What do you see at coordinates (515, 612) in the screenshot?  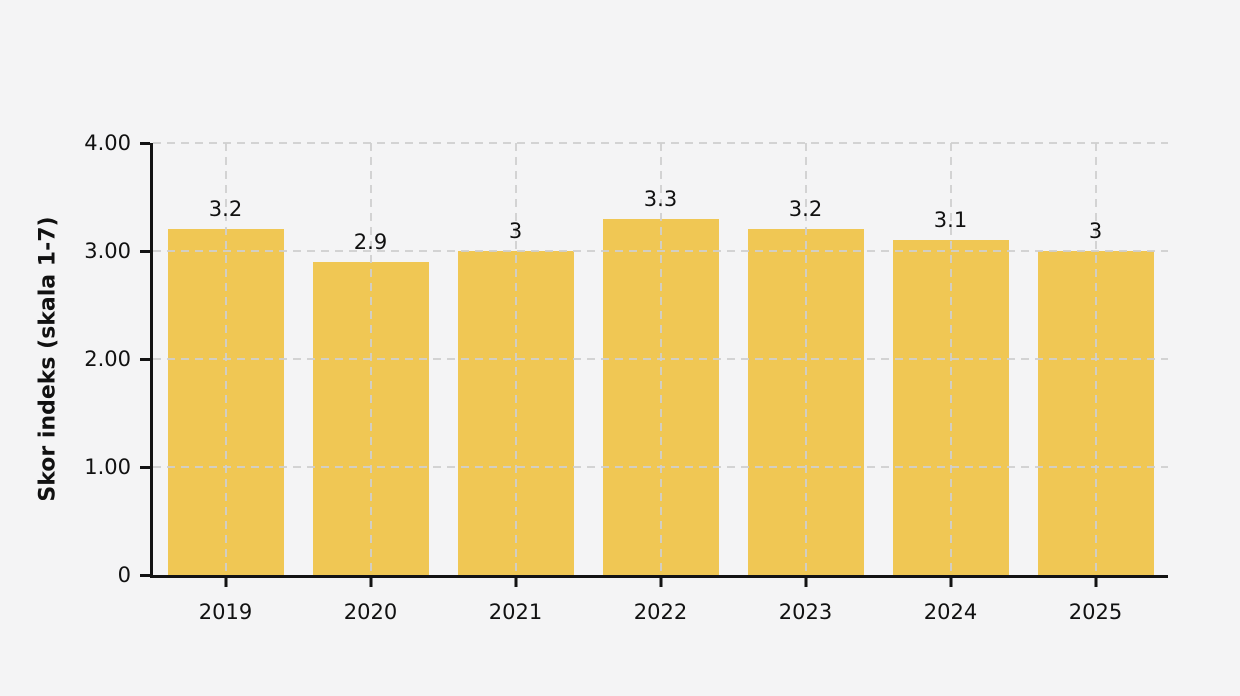 I see `x-tick-label: 2021` at bounding box center [515, 612].